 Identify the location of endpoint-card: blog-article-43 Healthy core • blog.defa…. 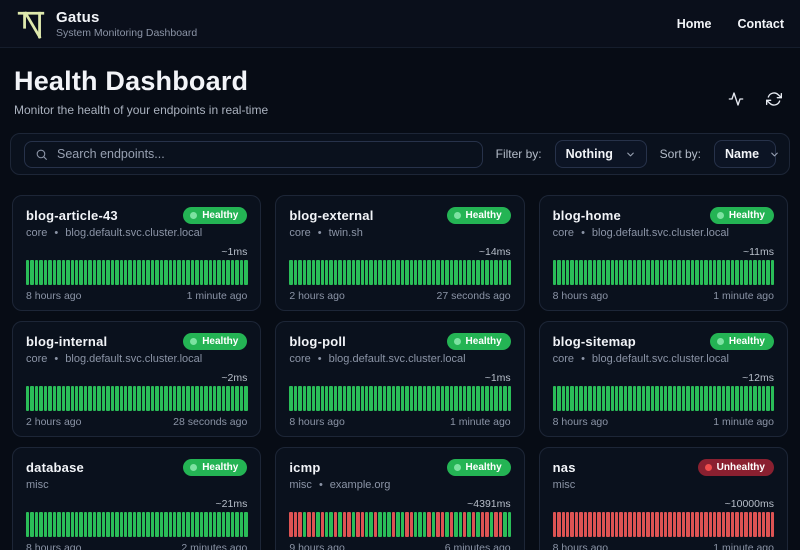
(137, 253).